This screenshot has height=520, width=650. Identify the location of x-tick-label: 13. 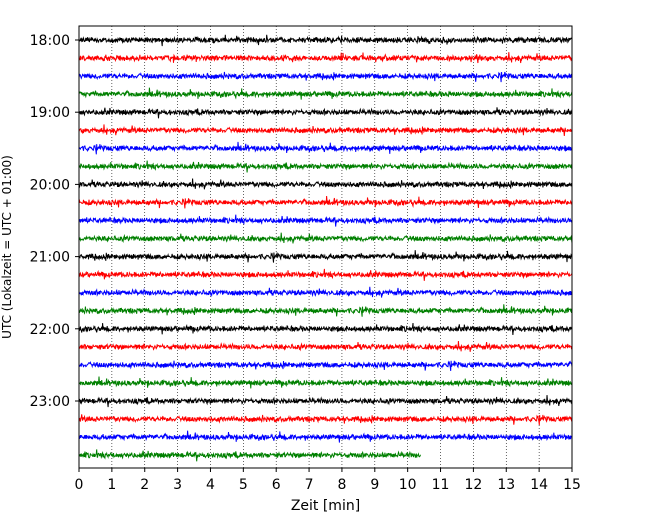
(506, 485).